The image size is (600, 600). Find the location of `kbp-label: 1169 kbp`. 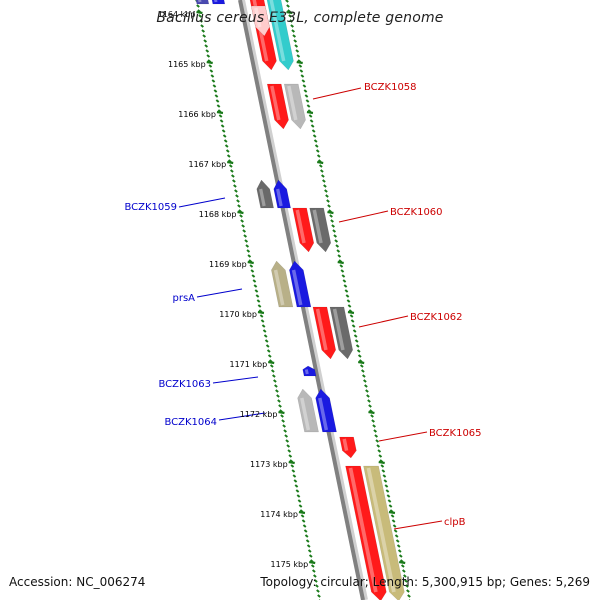

kbp-label: 1169 kbp is located at coordinates (228, 264).